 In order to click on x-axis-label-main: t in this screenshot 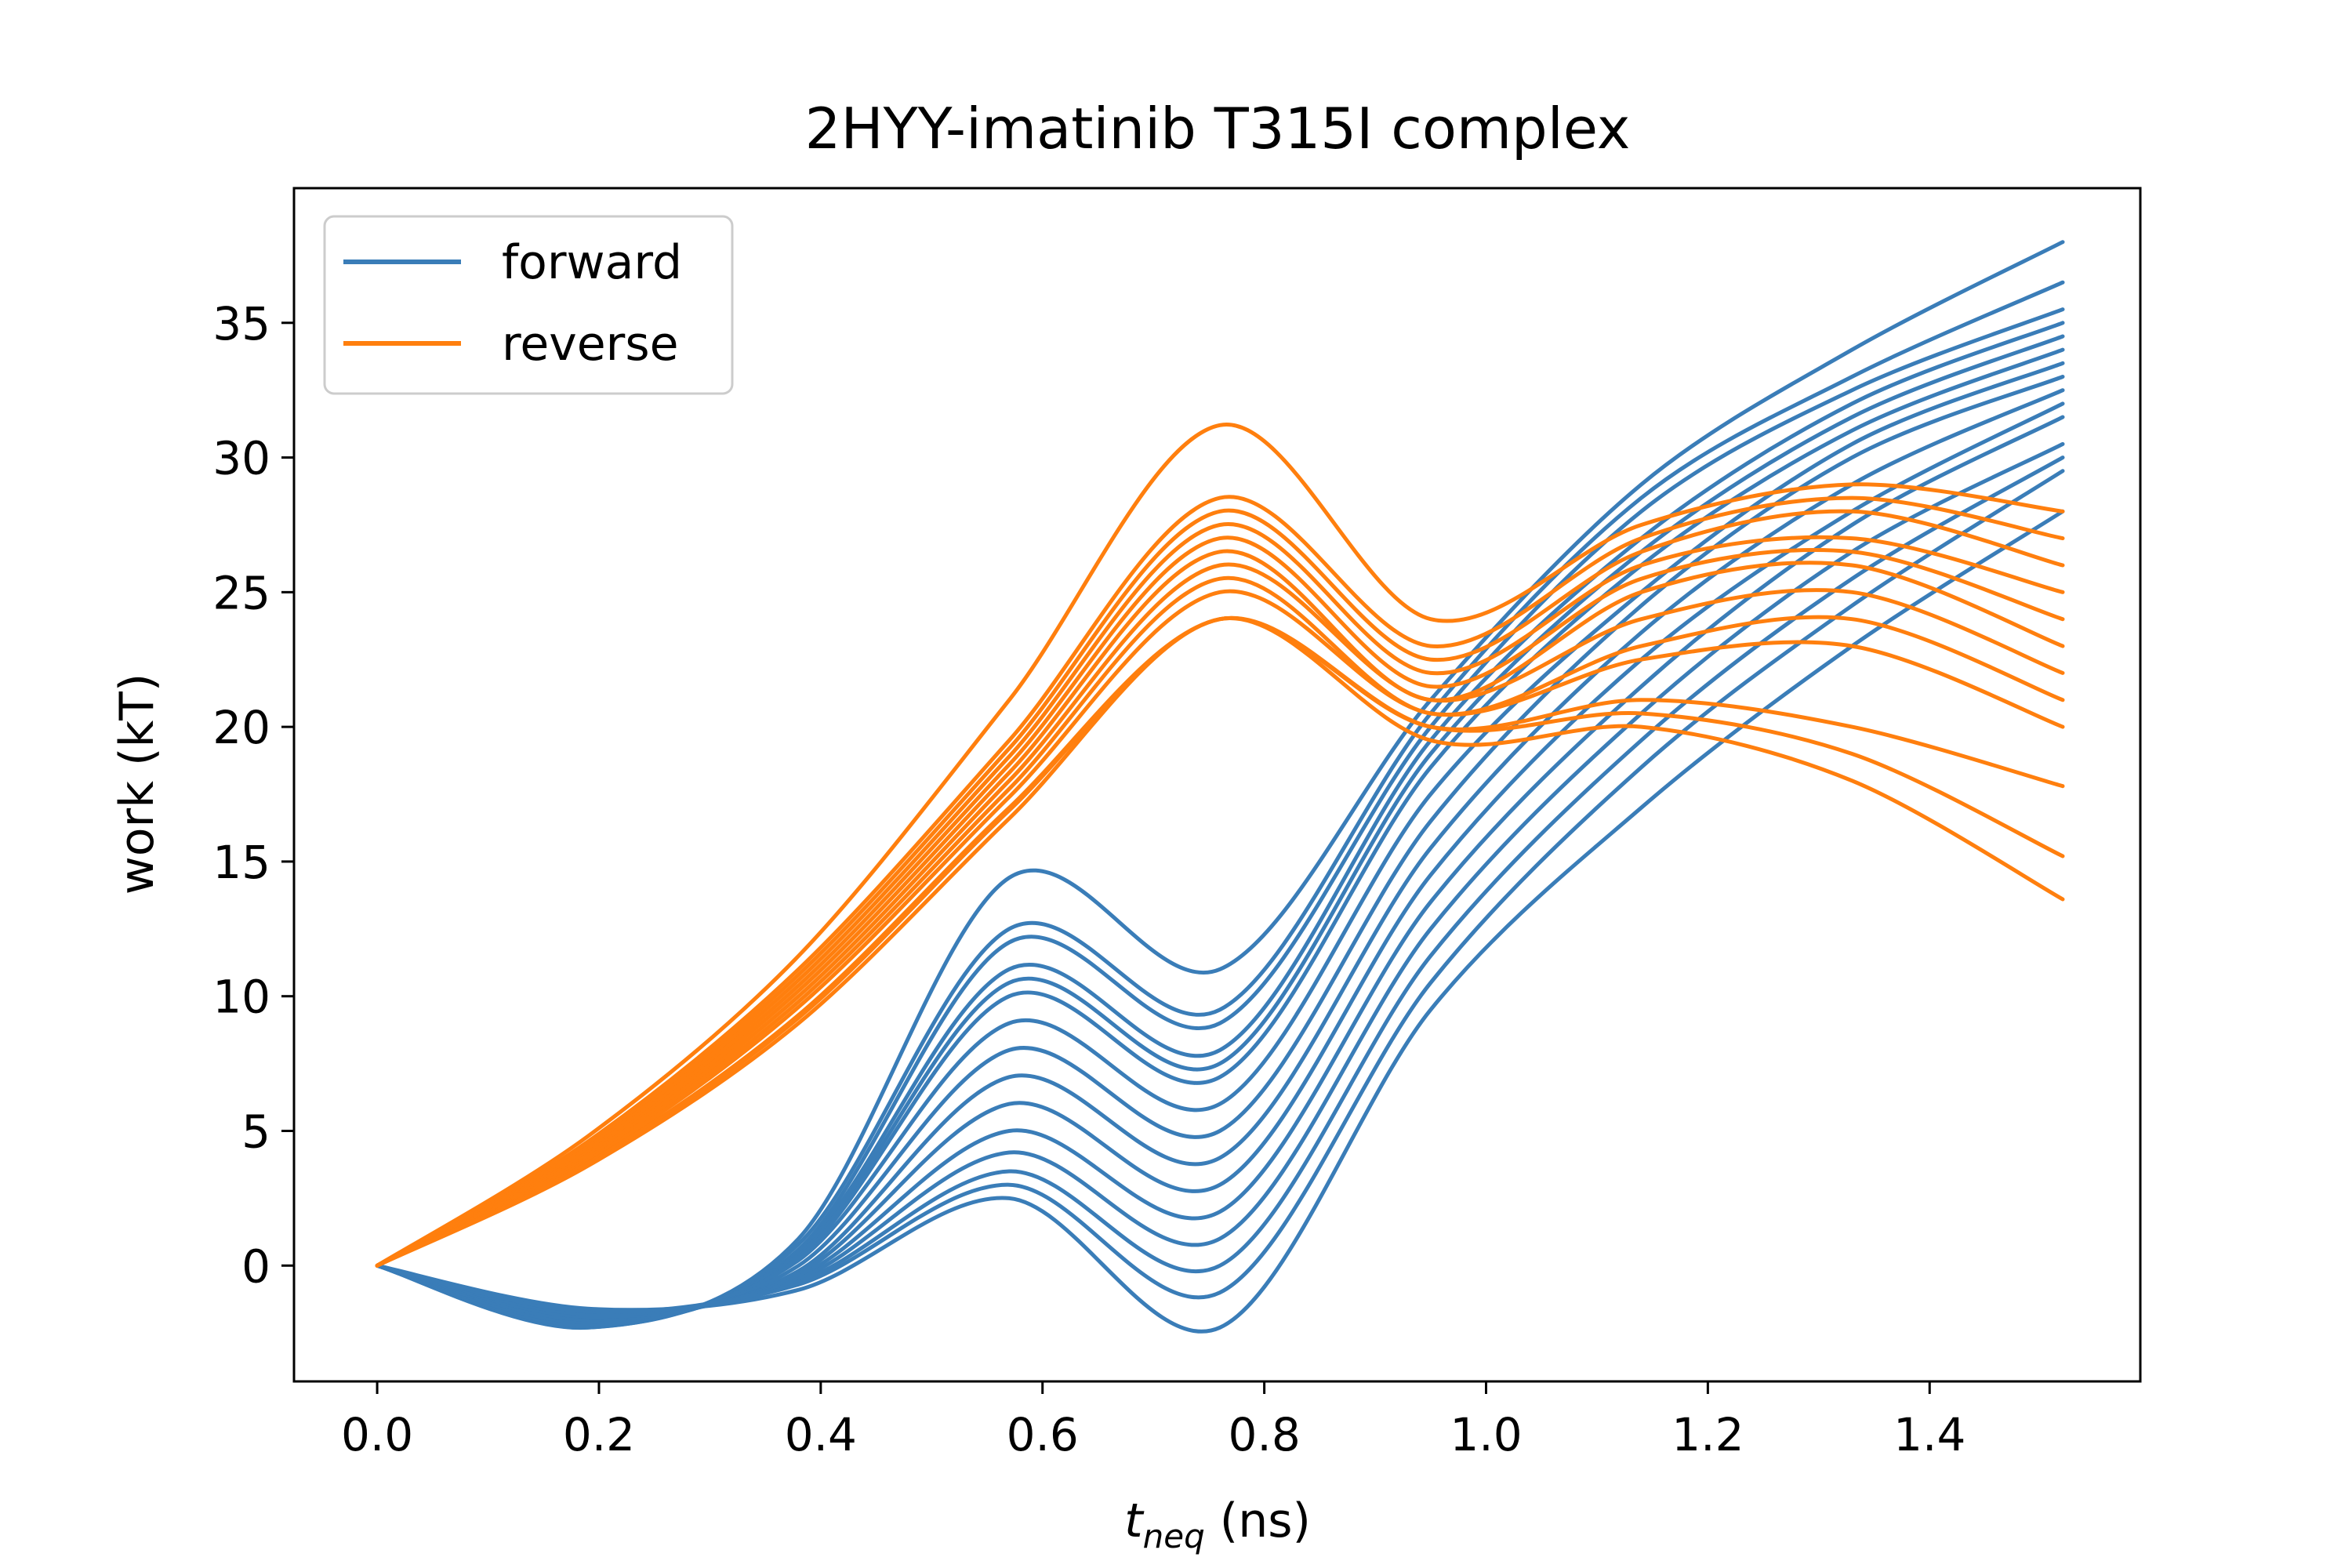, I will do `click(1134, 1521)`.